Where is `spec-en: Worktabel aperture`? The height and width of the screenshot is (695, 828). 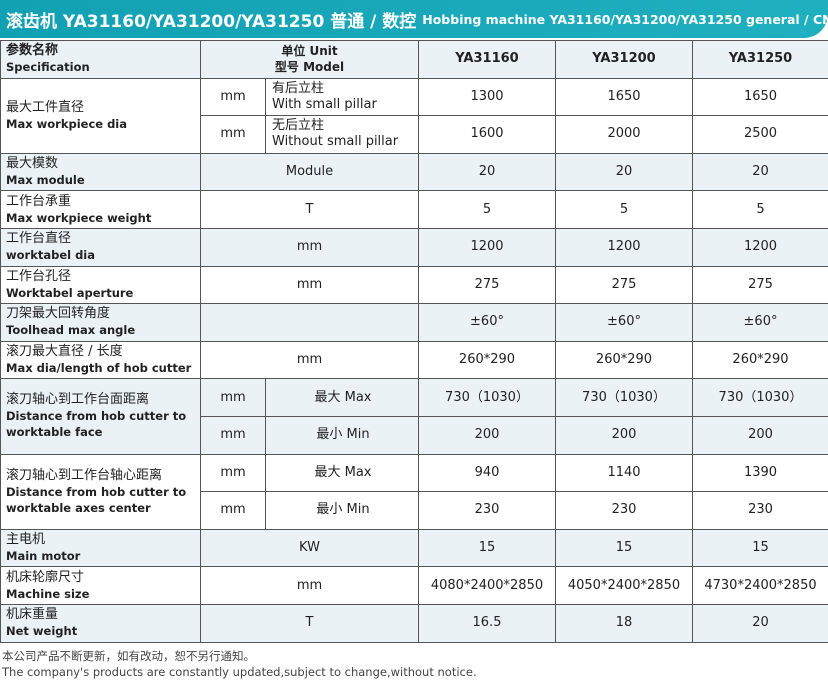 spec-en: Worktabel aperture is located at coordinates (70, 292).